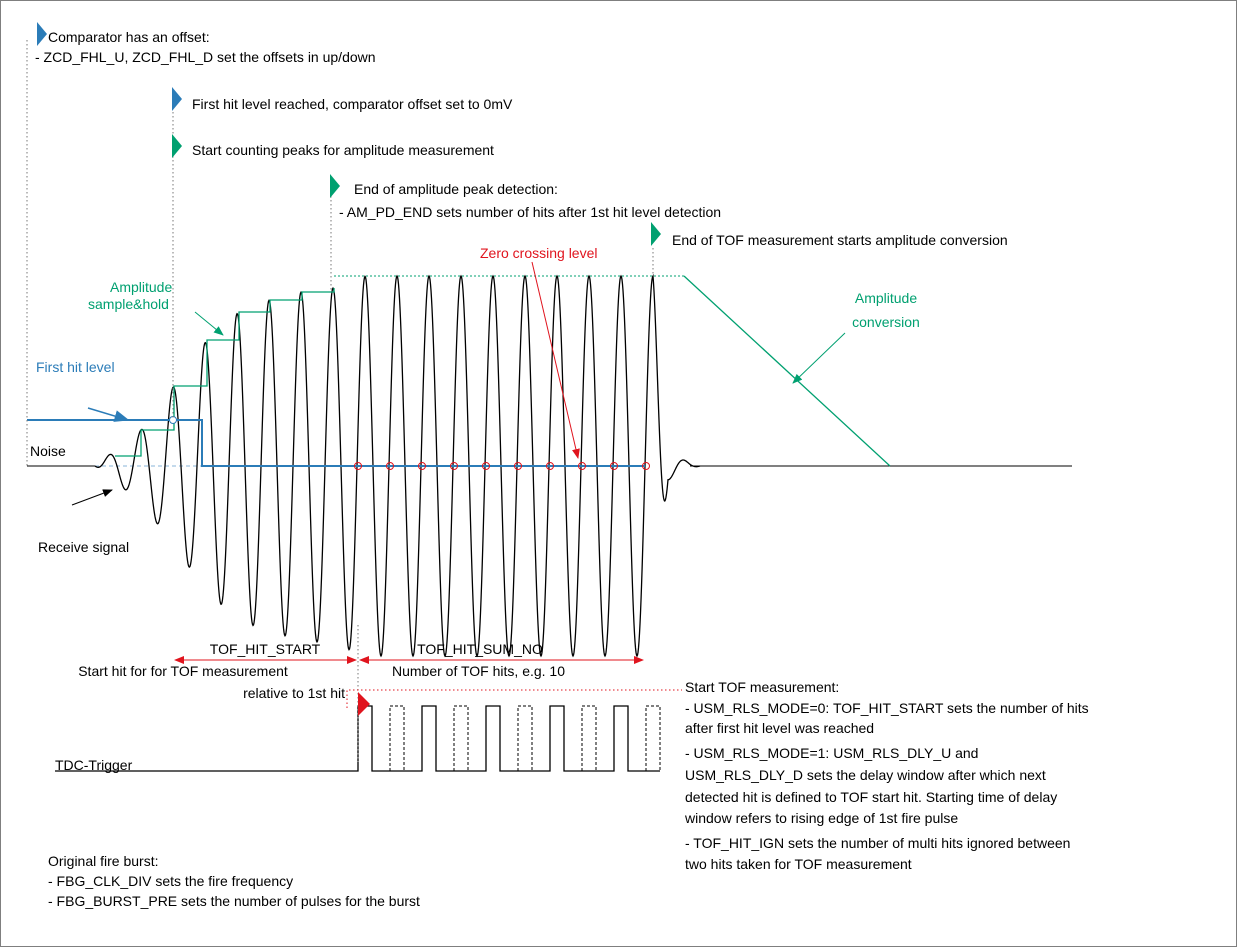 This screenshot has height=947, width=1237. Describe the element at coordinates (514, 698) in the screenshot. I see `start-link` at that location.